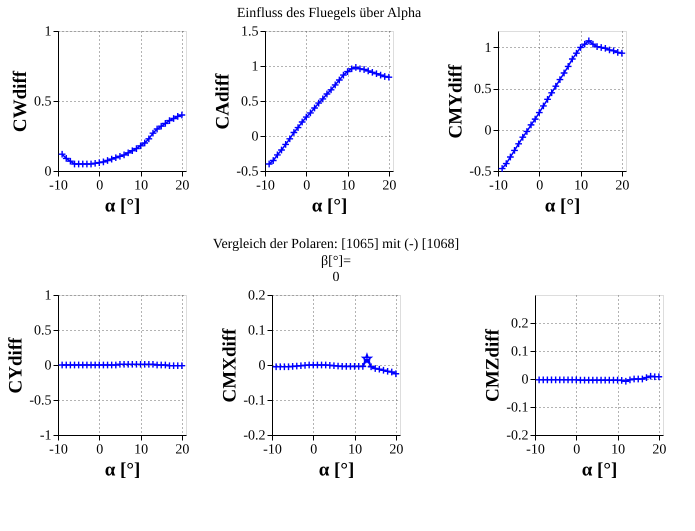 This screenshot has width=695, height=531. What do you see at coordinates (493, 365) in the screenshot?
I see `y-axis-title: CMZdiff` at bounding box center [493, 365].